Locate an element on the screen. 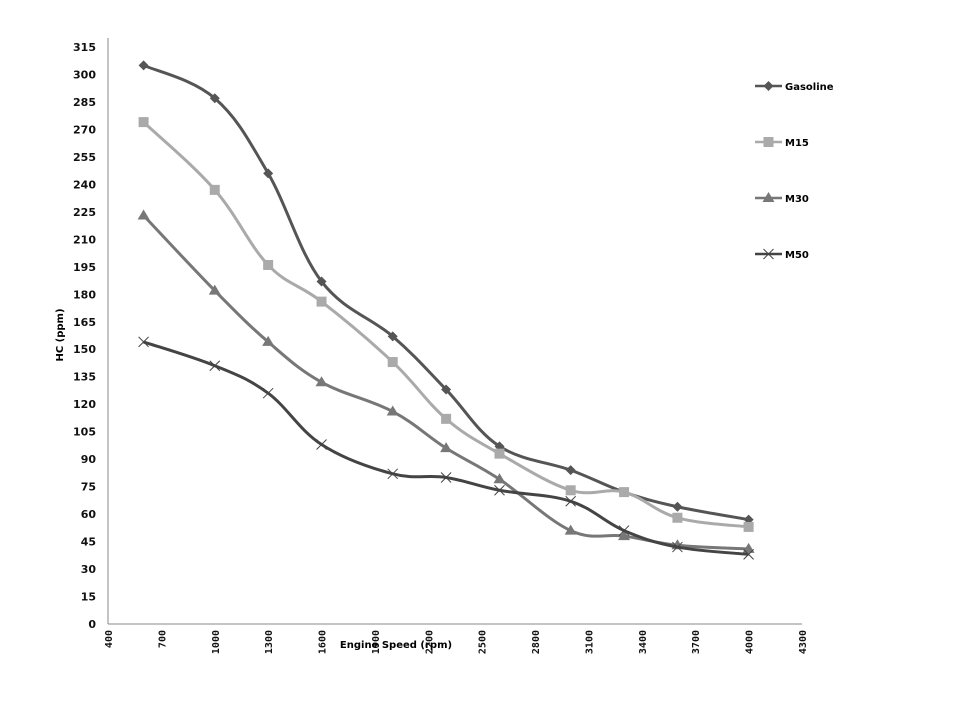 This screenshot has width=960, height=720. legend-item-m30: M30 is located at coordinates (782, 198).